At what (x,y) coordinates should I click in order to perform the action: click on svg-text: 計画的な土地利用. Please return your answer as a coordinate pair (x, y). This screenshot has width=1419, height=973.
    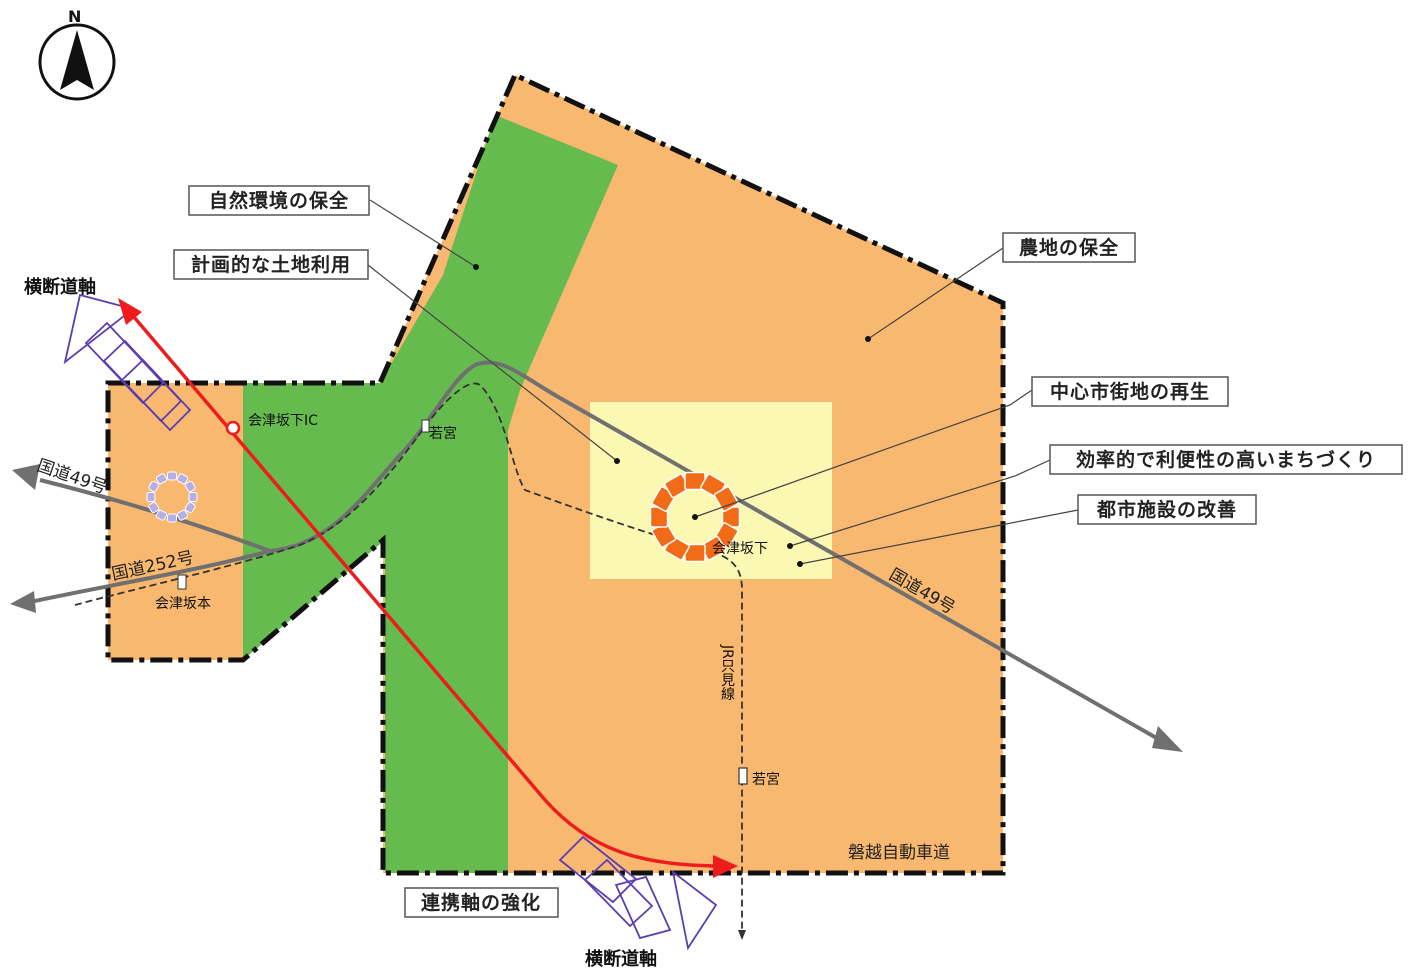
    Looking at the image, I should click on (271, 264).